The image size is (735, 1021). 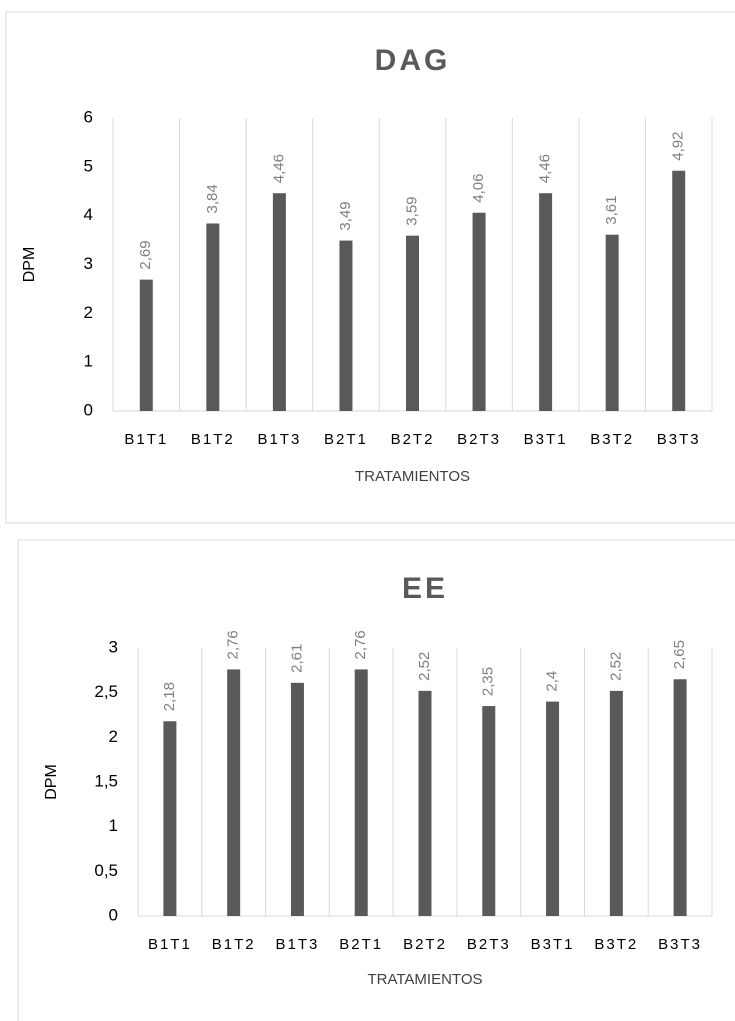 What do you see at coordinates (679, 654) in the screenshot?
I see `value-label: 2,65` at bounding box center [679, 654].